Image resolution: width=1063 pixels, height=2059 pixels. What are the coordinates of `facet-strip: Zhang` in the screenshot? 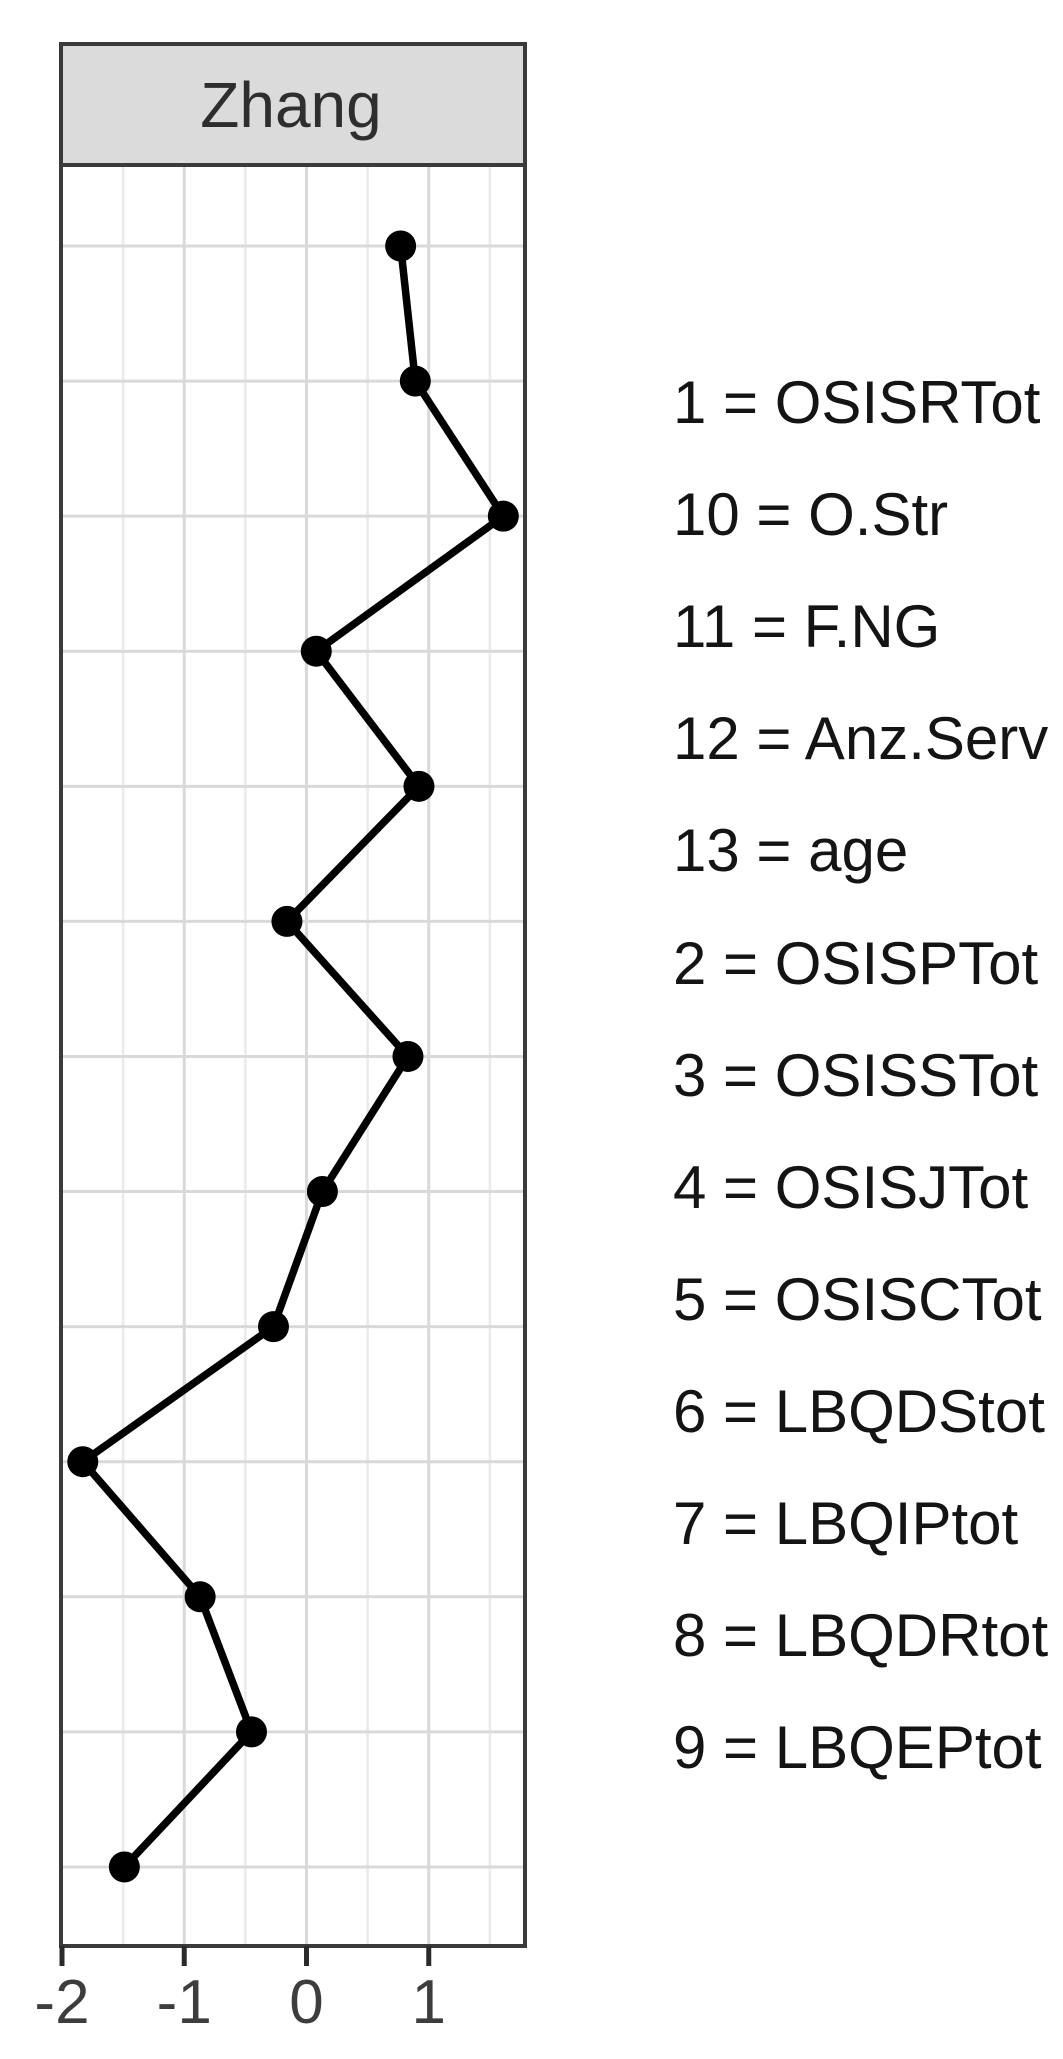 It's located at (293, 104).